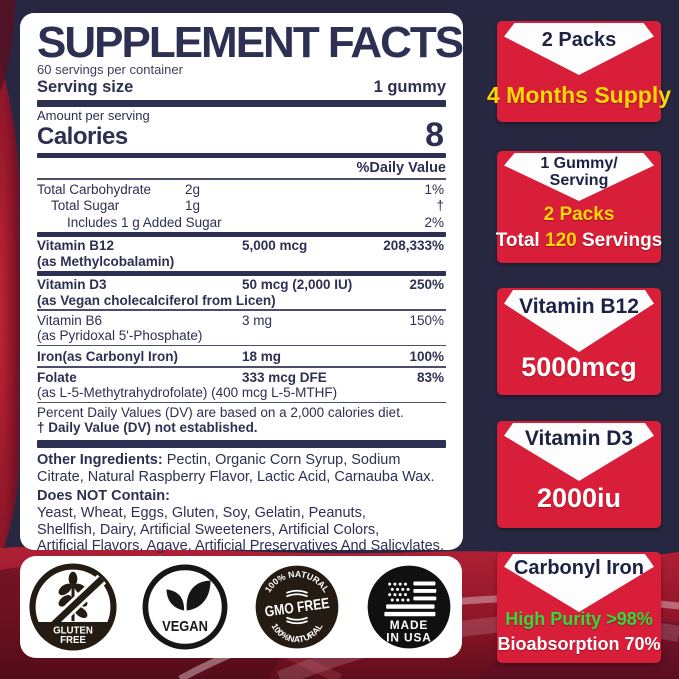 This screenshot has width=679, height=679. Describe the element at coordinates (579, 163) in the screenshot. I see `ribbon-title-line: 1 Gummy/` at that location.